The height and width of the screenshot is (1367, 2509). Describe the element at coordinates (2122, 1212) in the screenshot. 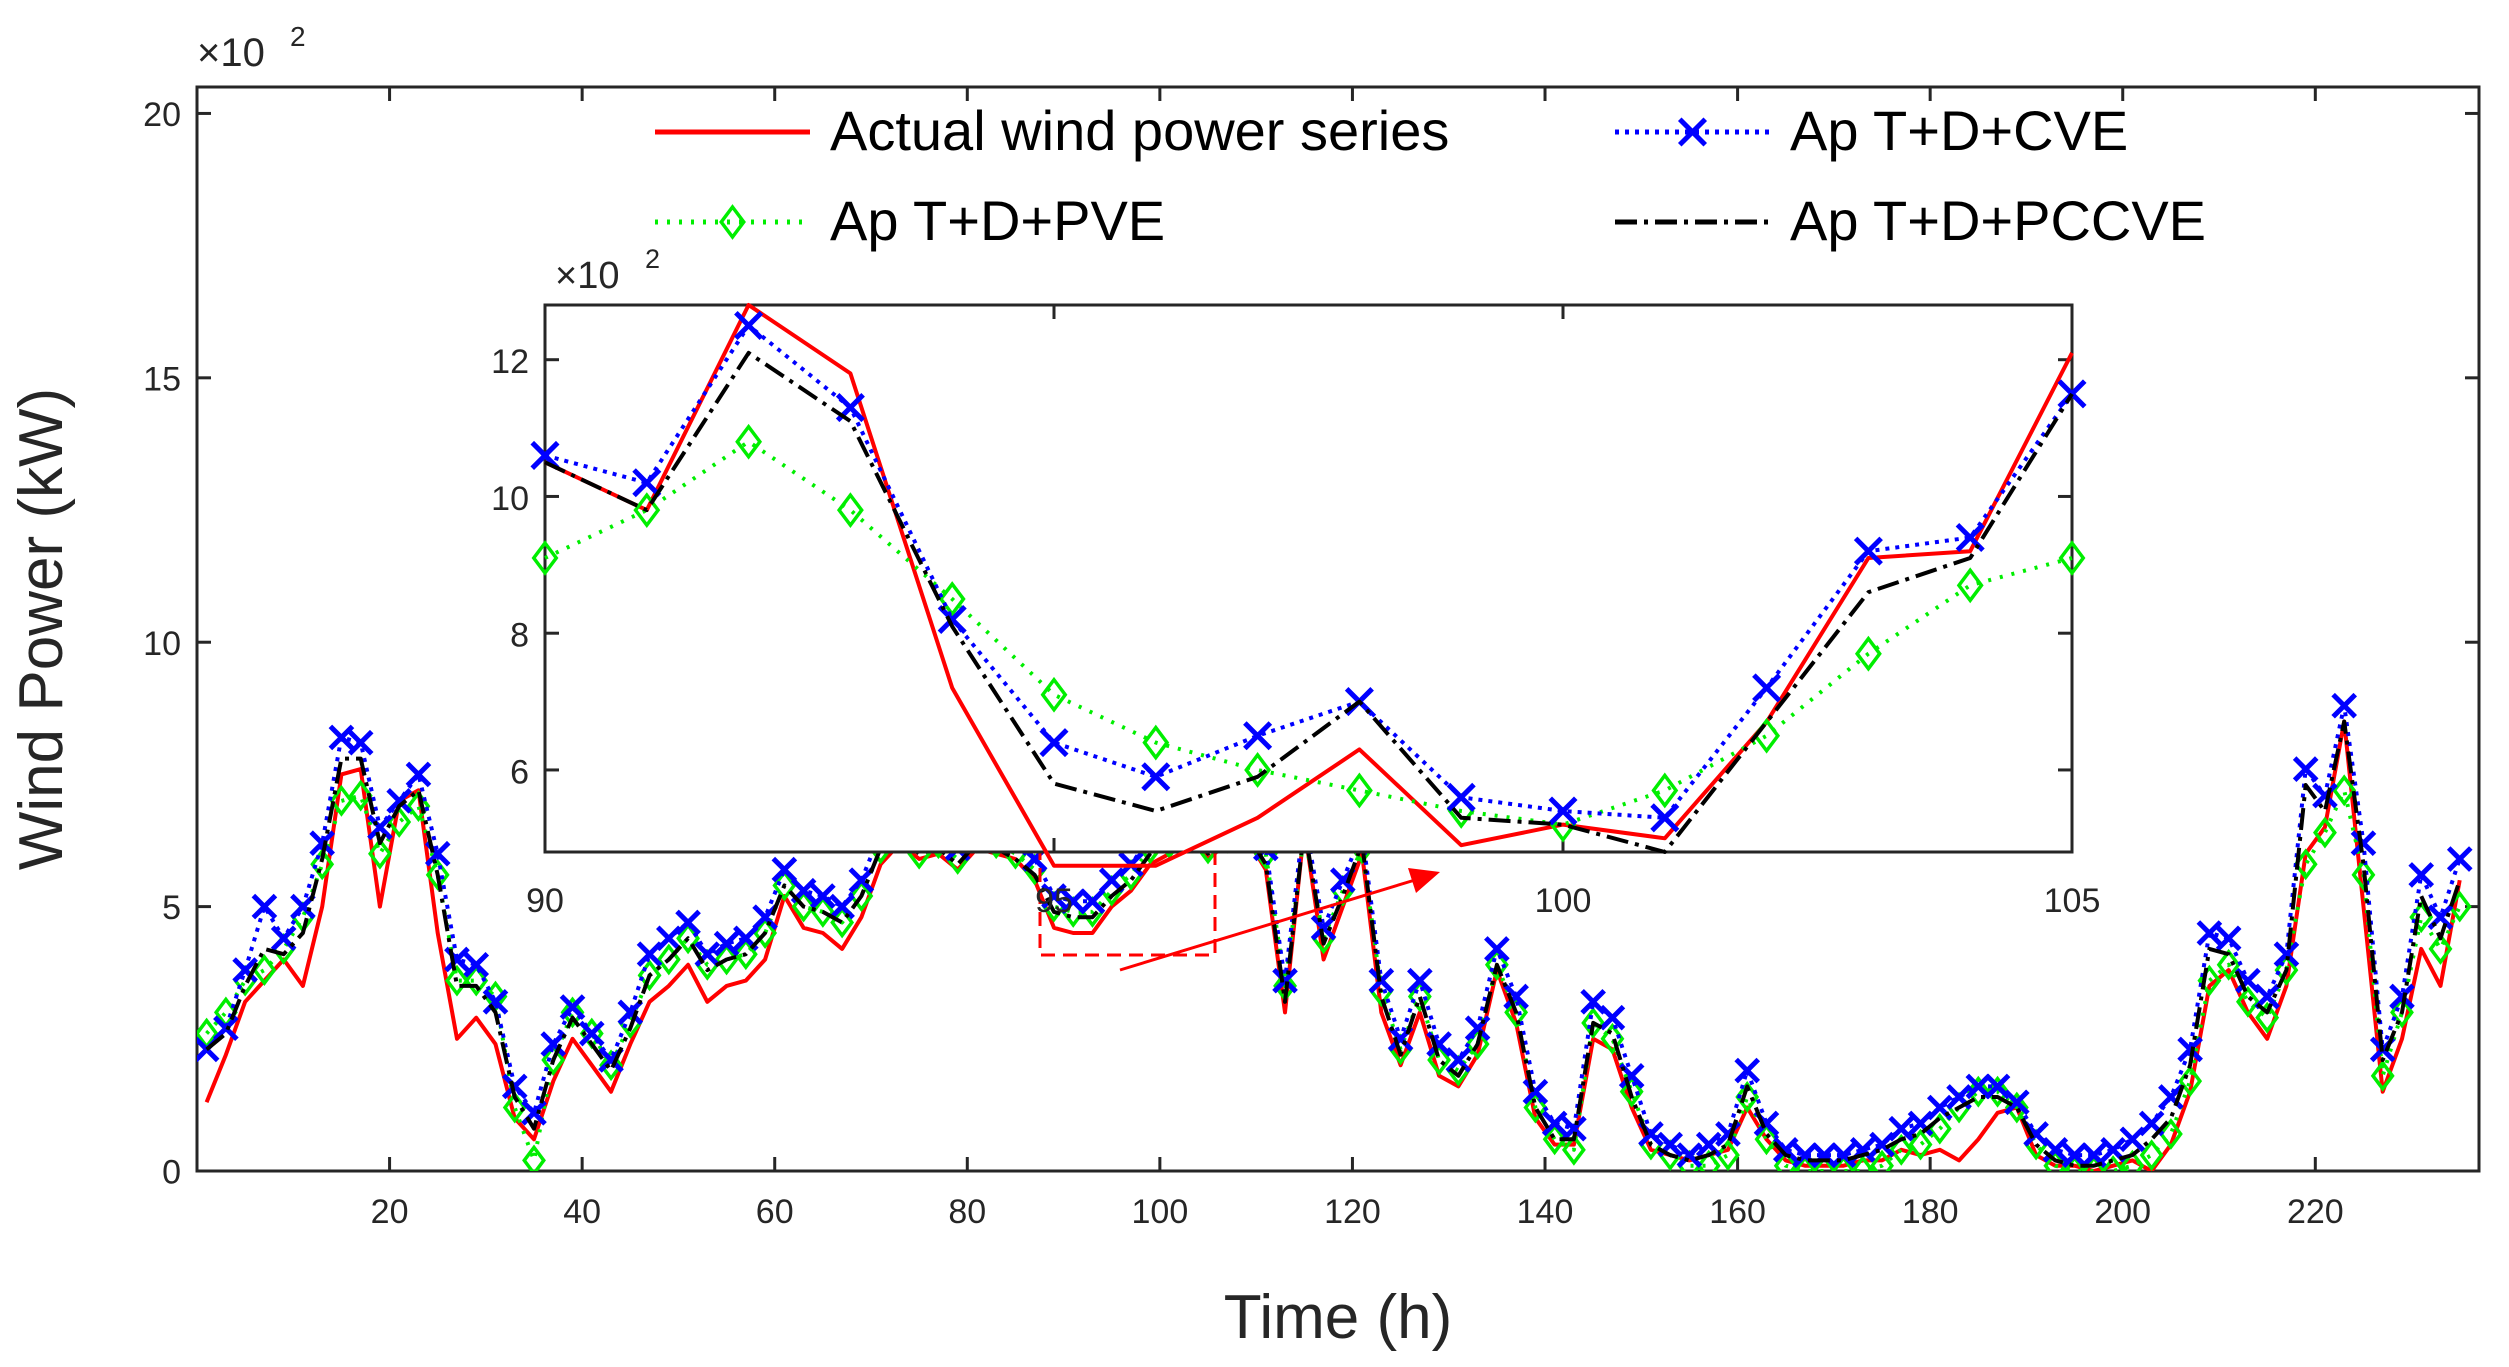

I see `main-xtick-label: 200` at that location.